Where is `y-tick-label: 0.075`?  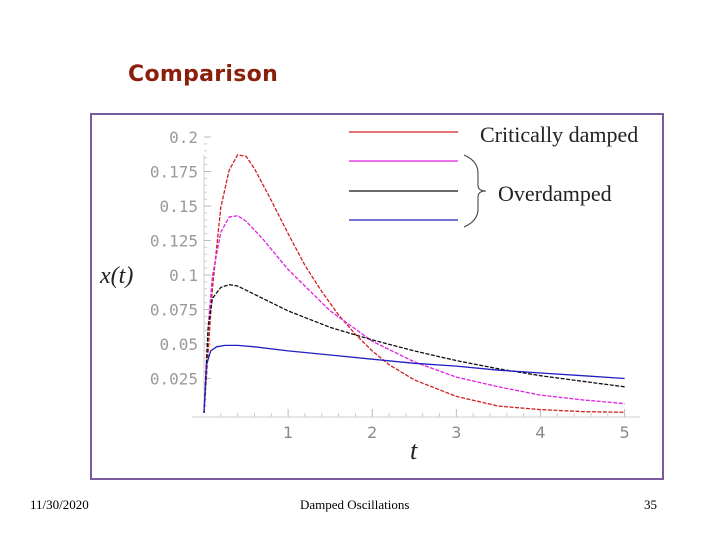 y-tick-label: 0.075 is located at coordinates (174, 310).